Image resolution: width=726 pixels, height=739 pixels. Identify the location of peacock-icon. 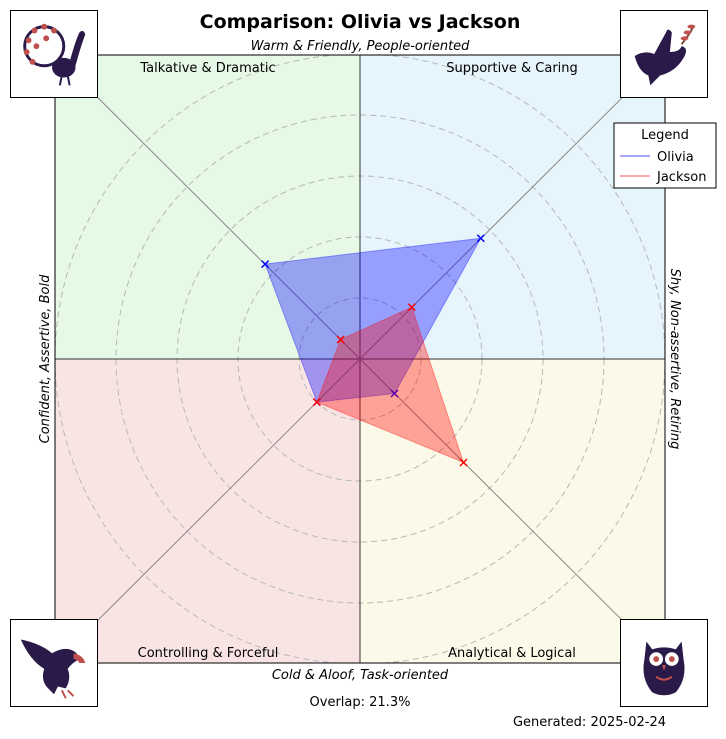
(54, 54).